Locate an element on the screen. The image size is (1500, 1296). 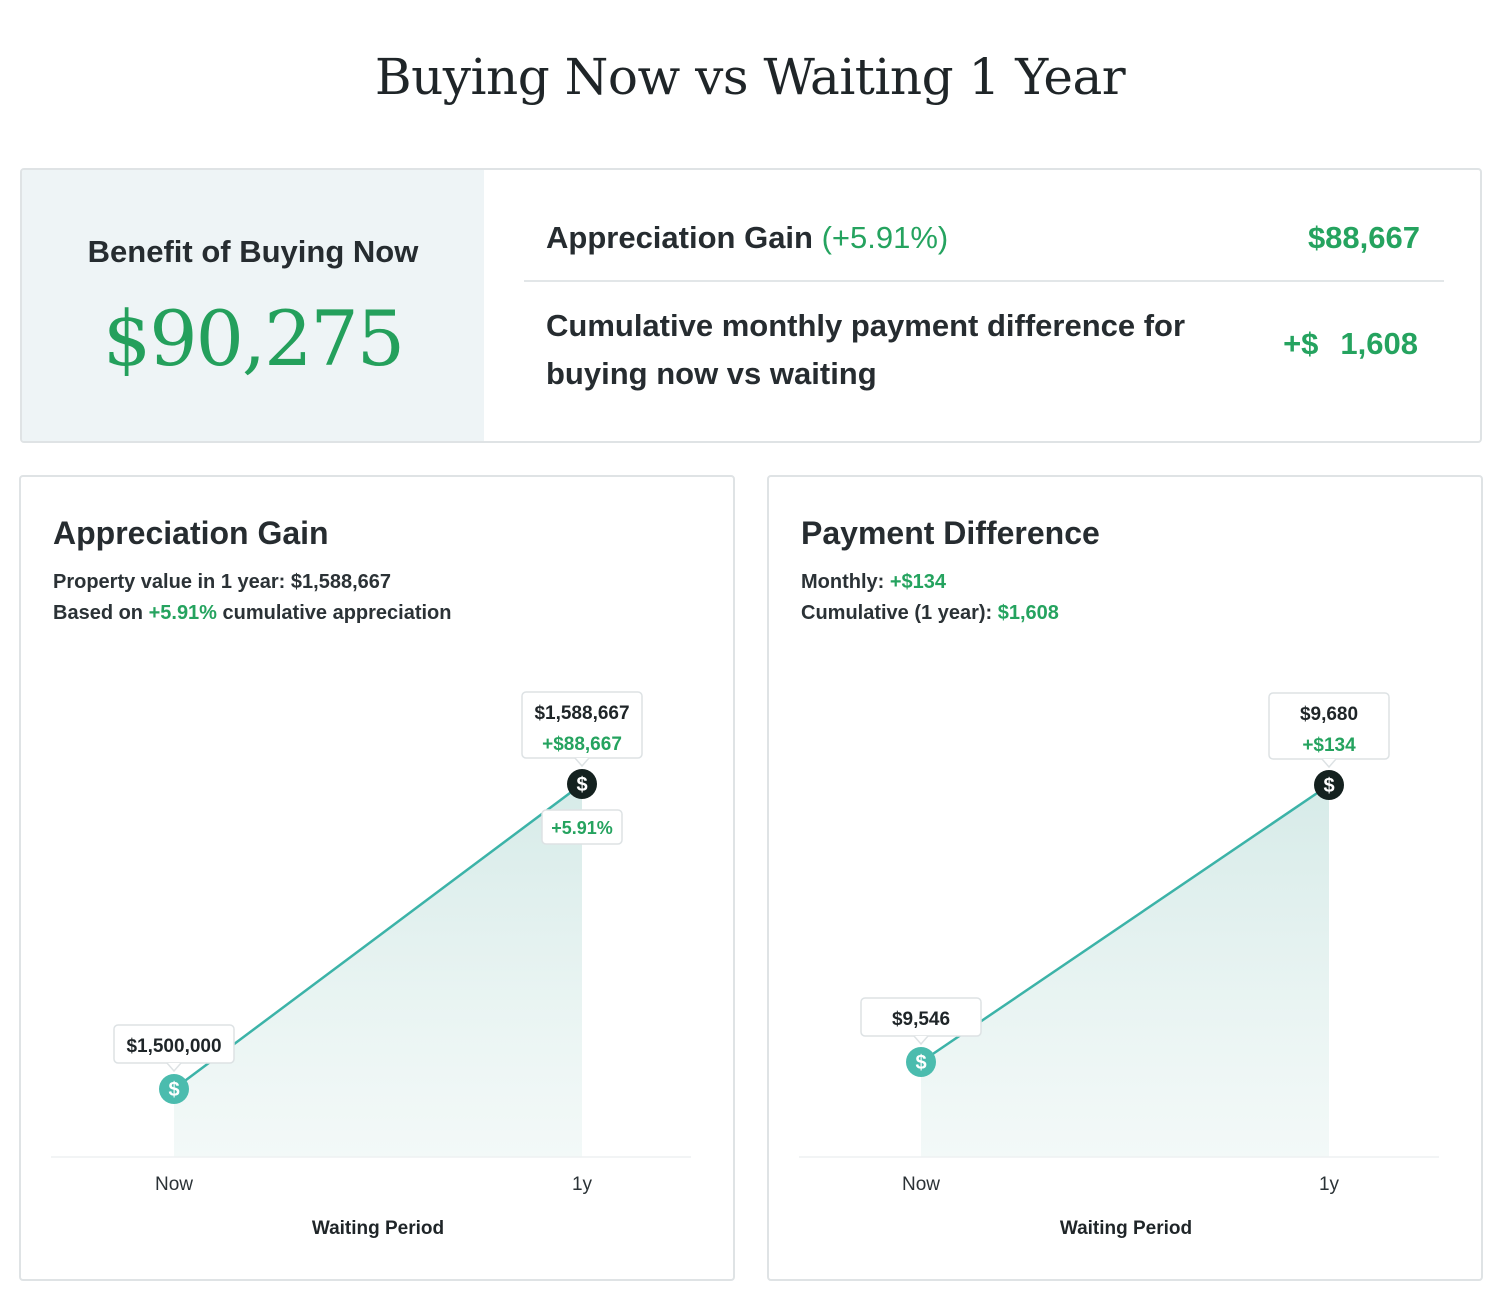
cumulative-year-value: $1,608 is located at coordinates (1028, 613).